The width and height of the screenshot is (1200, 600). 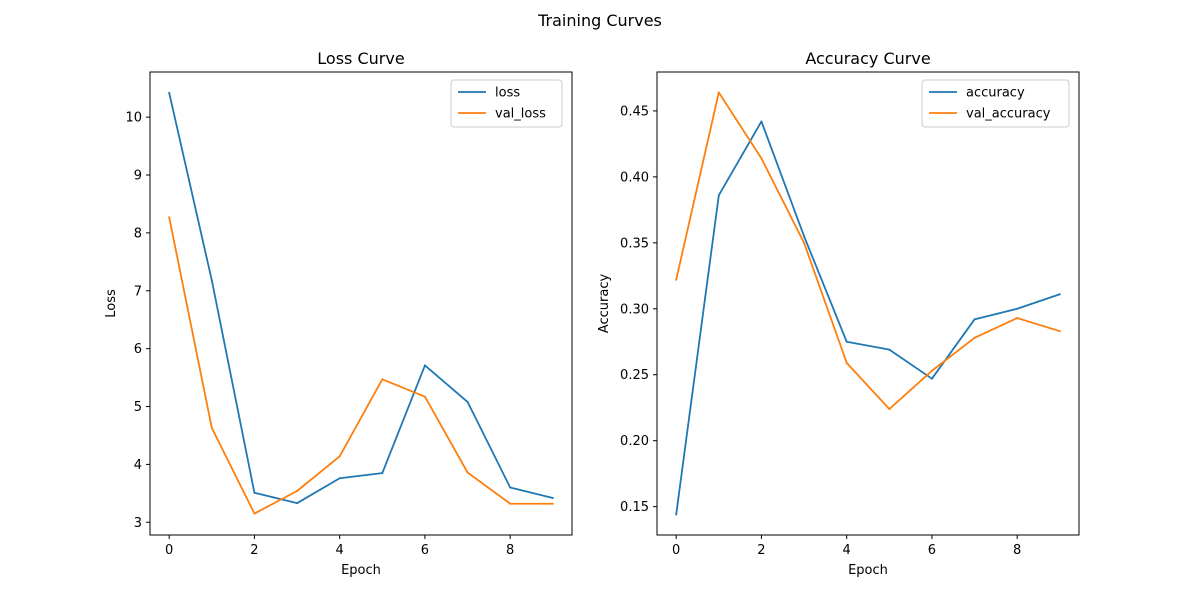 What do you see at coordinates (510, 550) in the screenshot?
I see `loss-curve-xtick-label: 8` at bounding box center [510, 550].